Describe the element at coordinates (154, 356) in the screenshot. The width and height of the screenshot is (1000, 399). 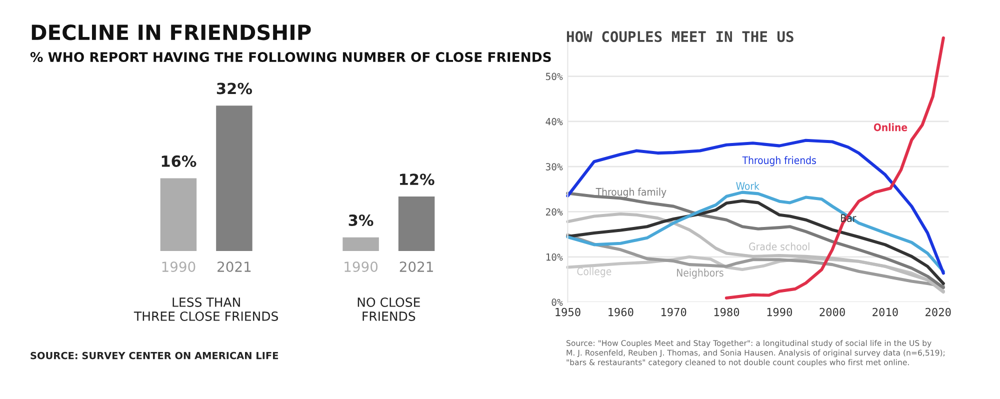
I see `source-note: SOURCE: SURVEY CENTER ON AMERICAN LIFE` at that location.